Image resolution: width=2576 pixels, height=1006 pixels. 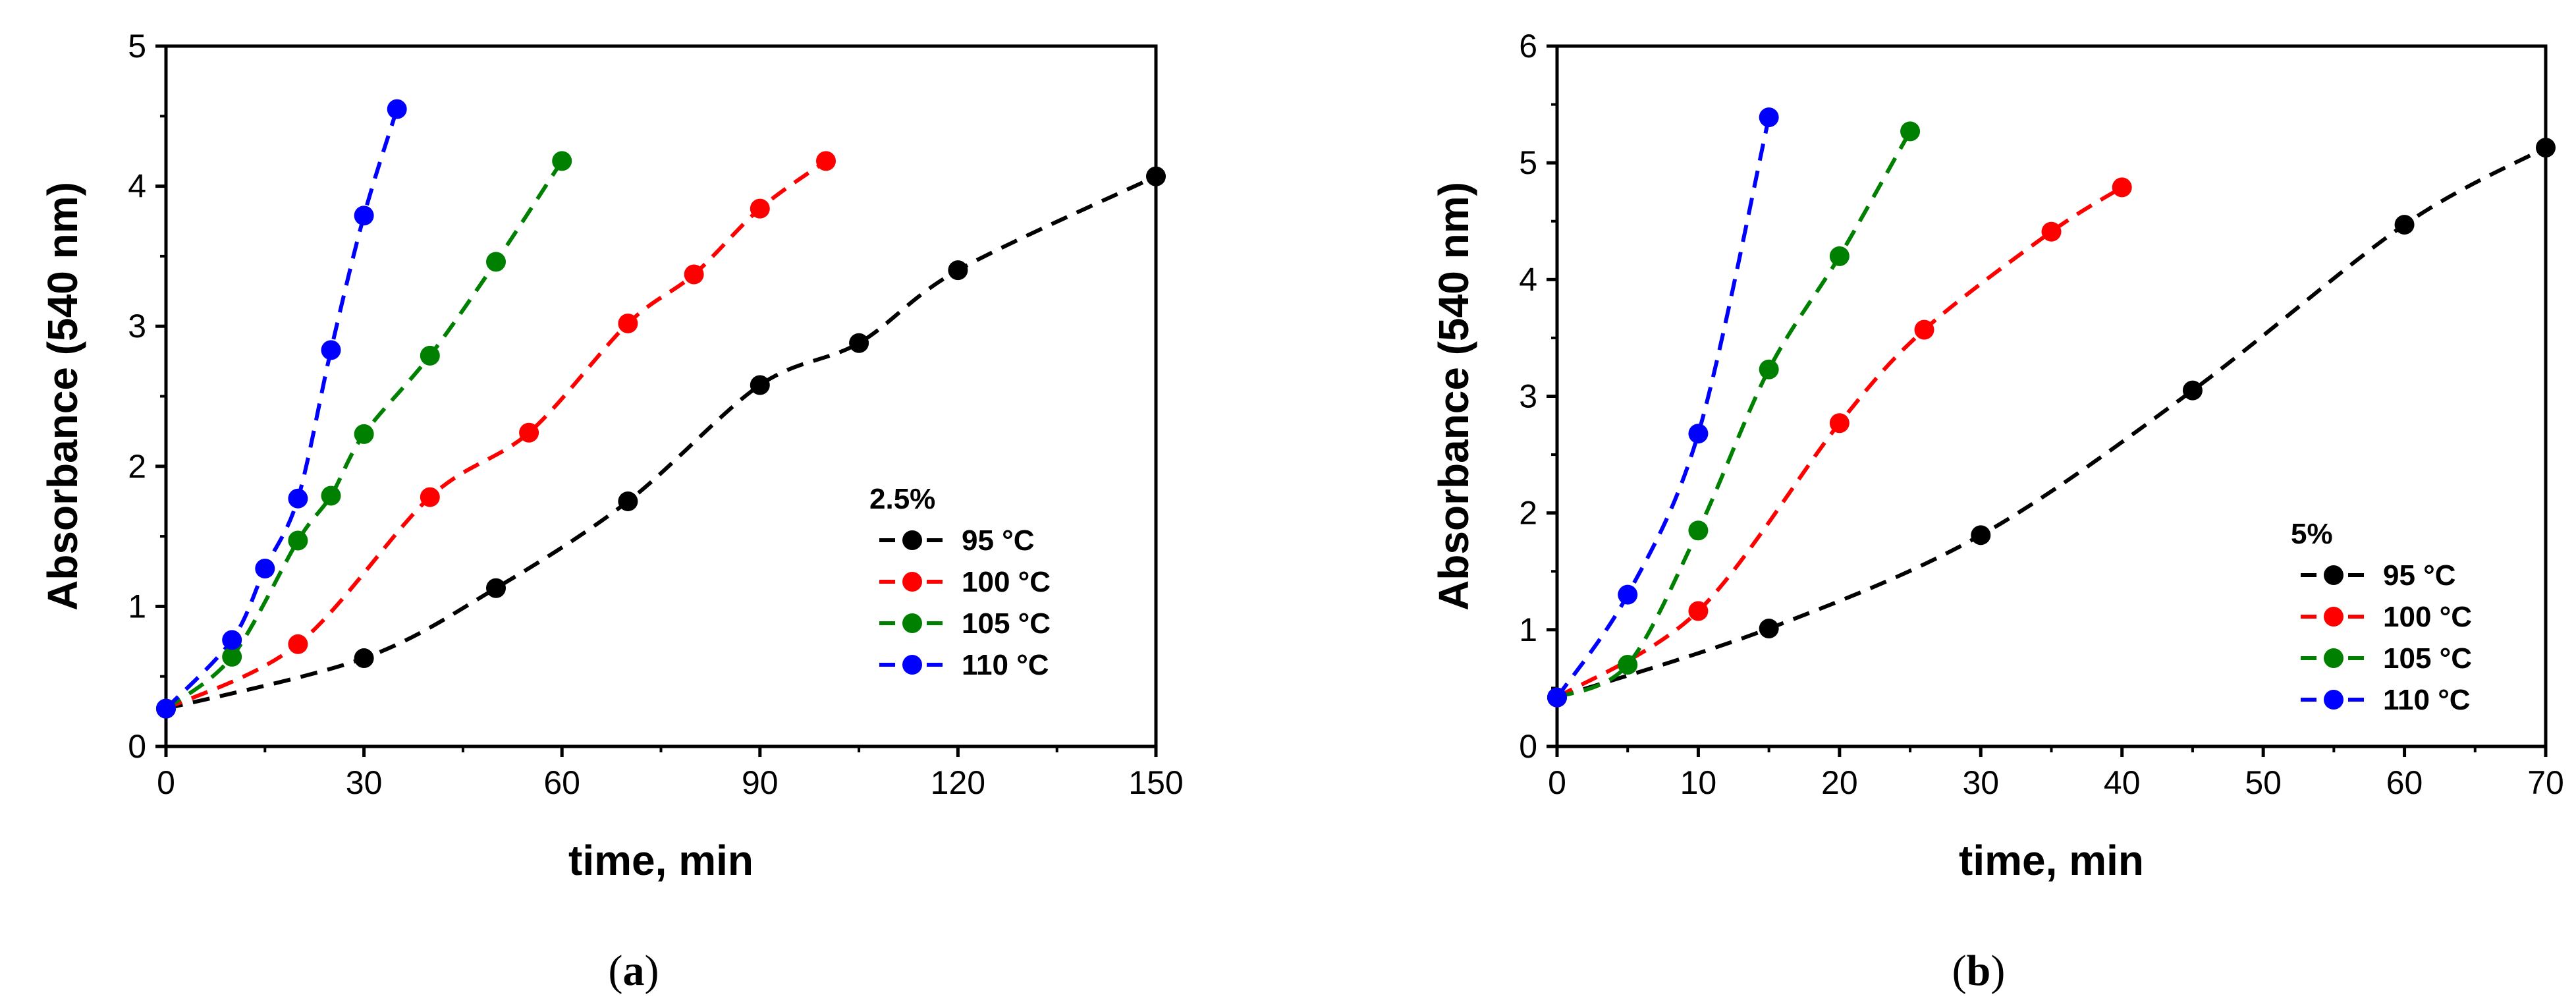 What do you see at coordinates (634, 971) in the screenshot?
I see `panel-caption: (a)` at bounding box center [634, 971].